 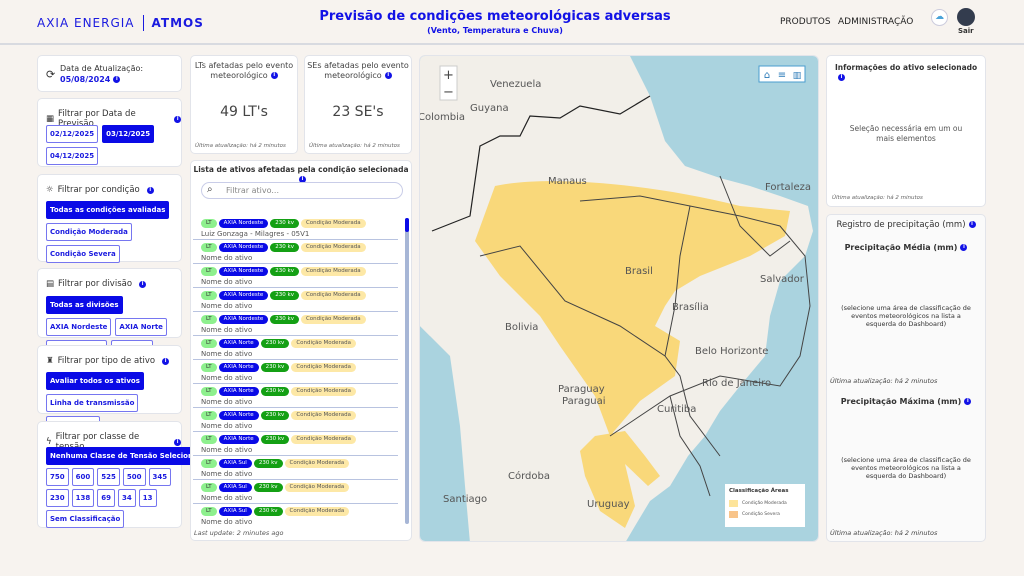 What do you see at coordinates (106, 498) in the screenshot?
I see `voltage-69-button: 69` at bounding box center [106, 498].